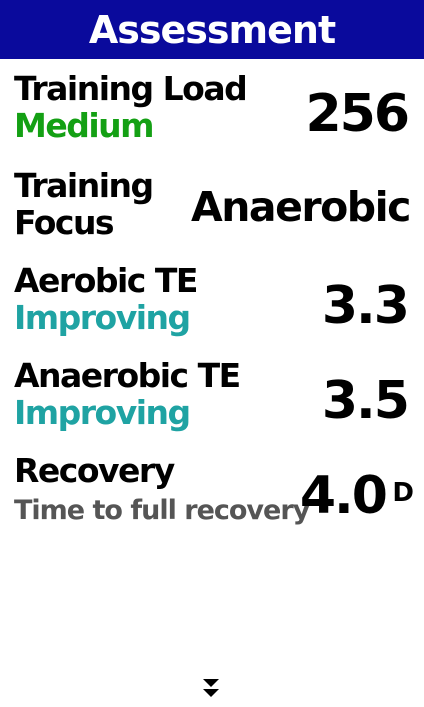 Image resolution: width=424 pixels, height=707 pixels. I want to click on row-label: Anaerobic TE, so click(127, 375).